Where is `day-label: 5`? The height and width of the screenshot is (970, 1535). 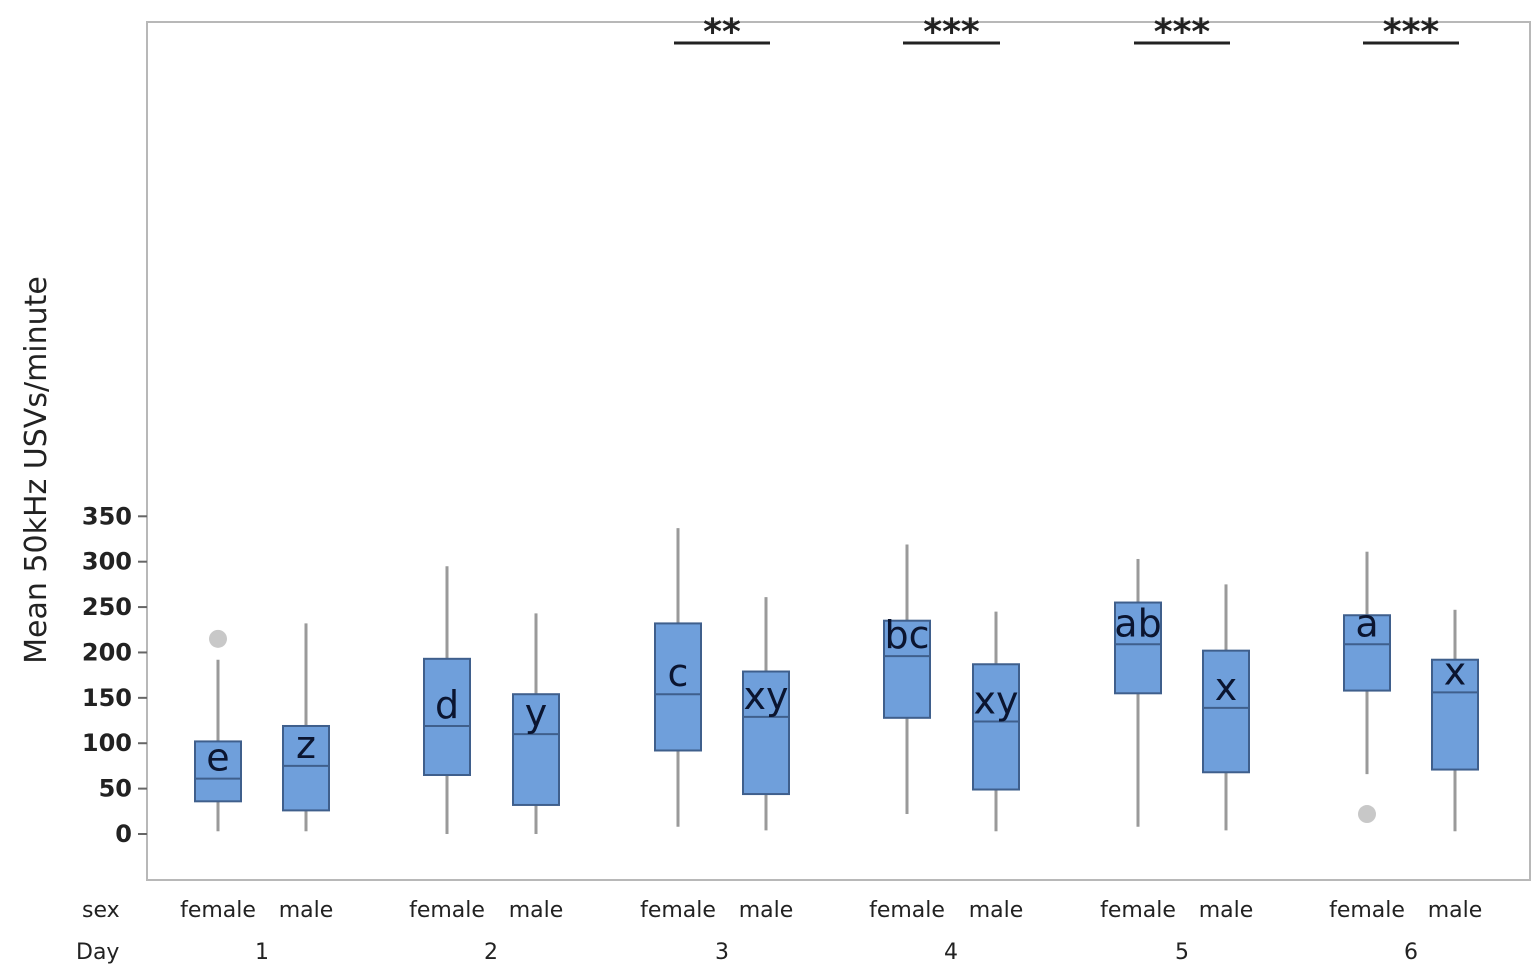 day-label: 5 is located at coordinates (1182, 952).